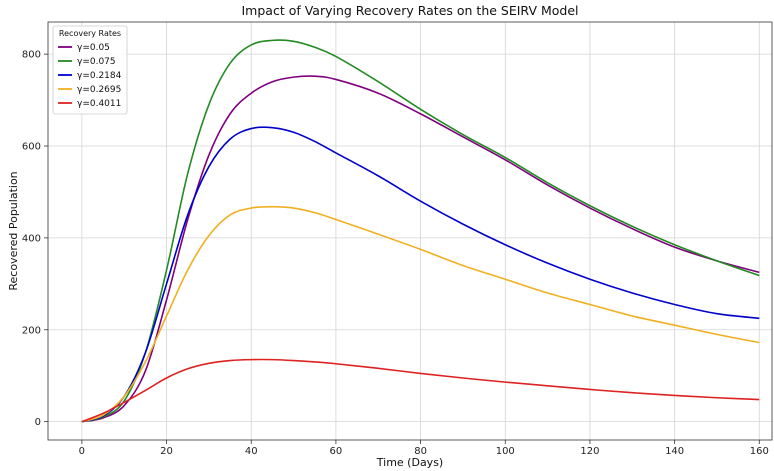  Describe the element at coordinates (93, 48) in the screenshot. I see `legend-entry-1: γ=0.05` at that location.